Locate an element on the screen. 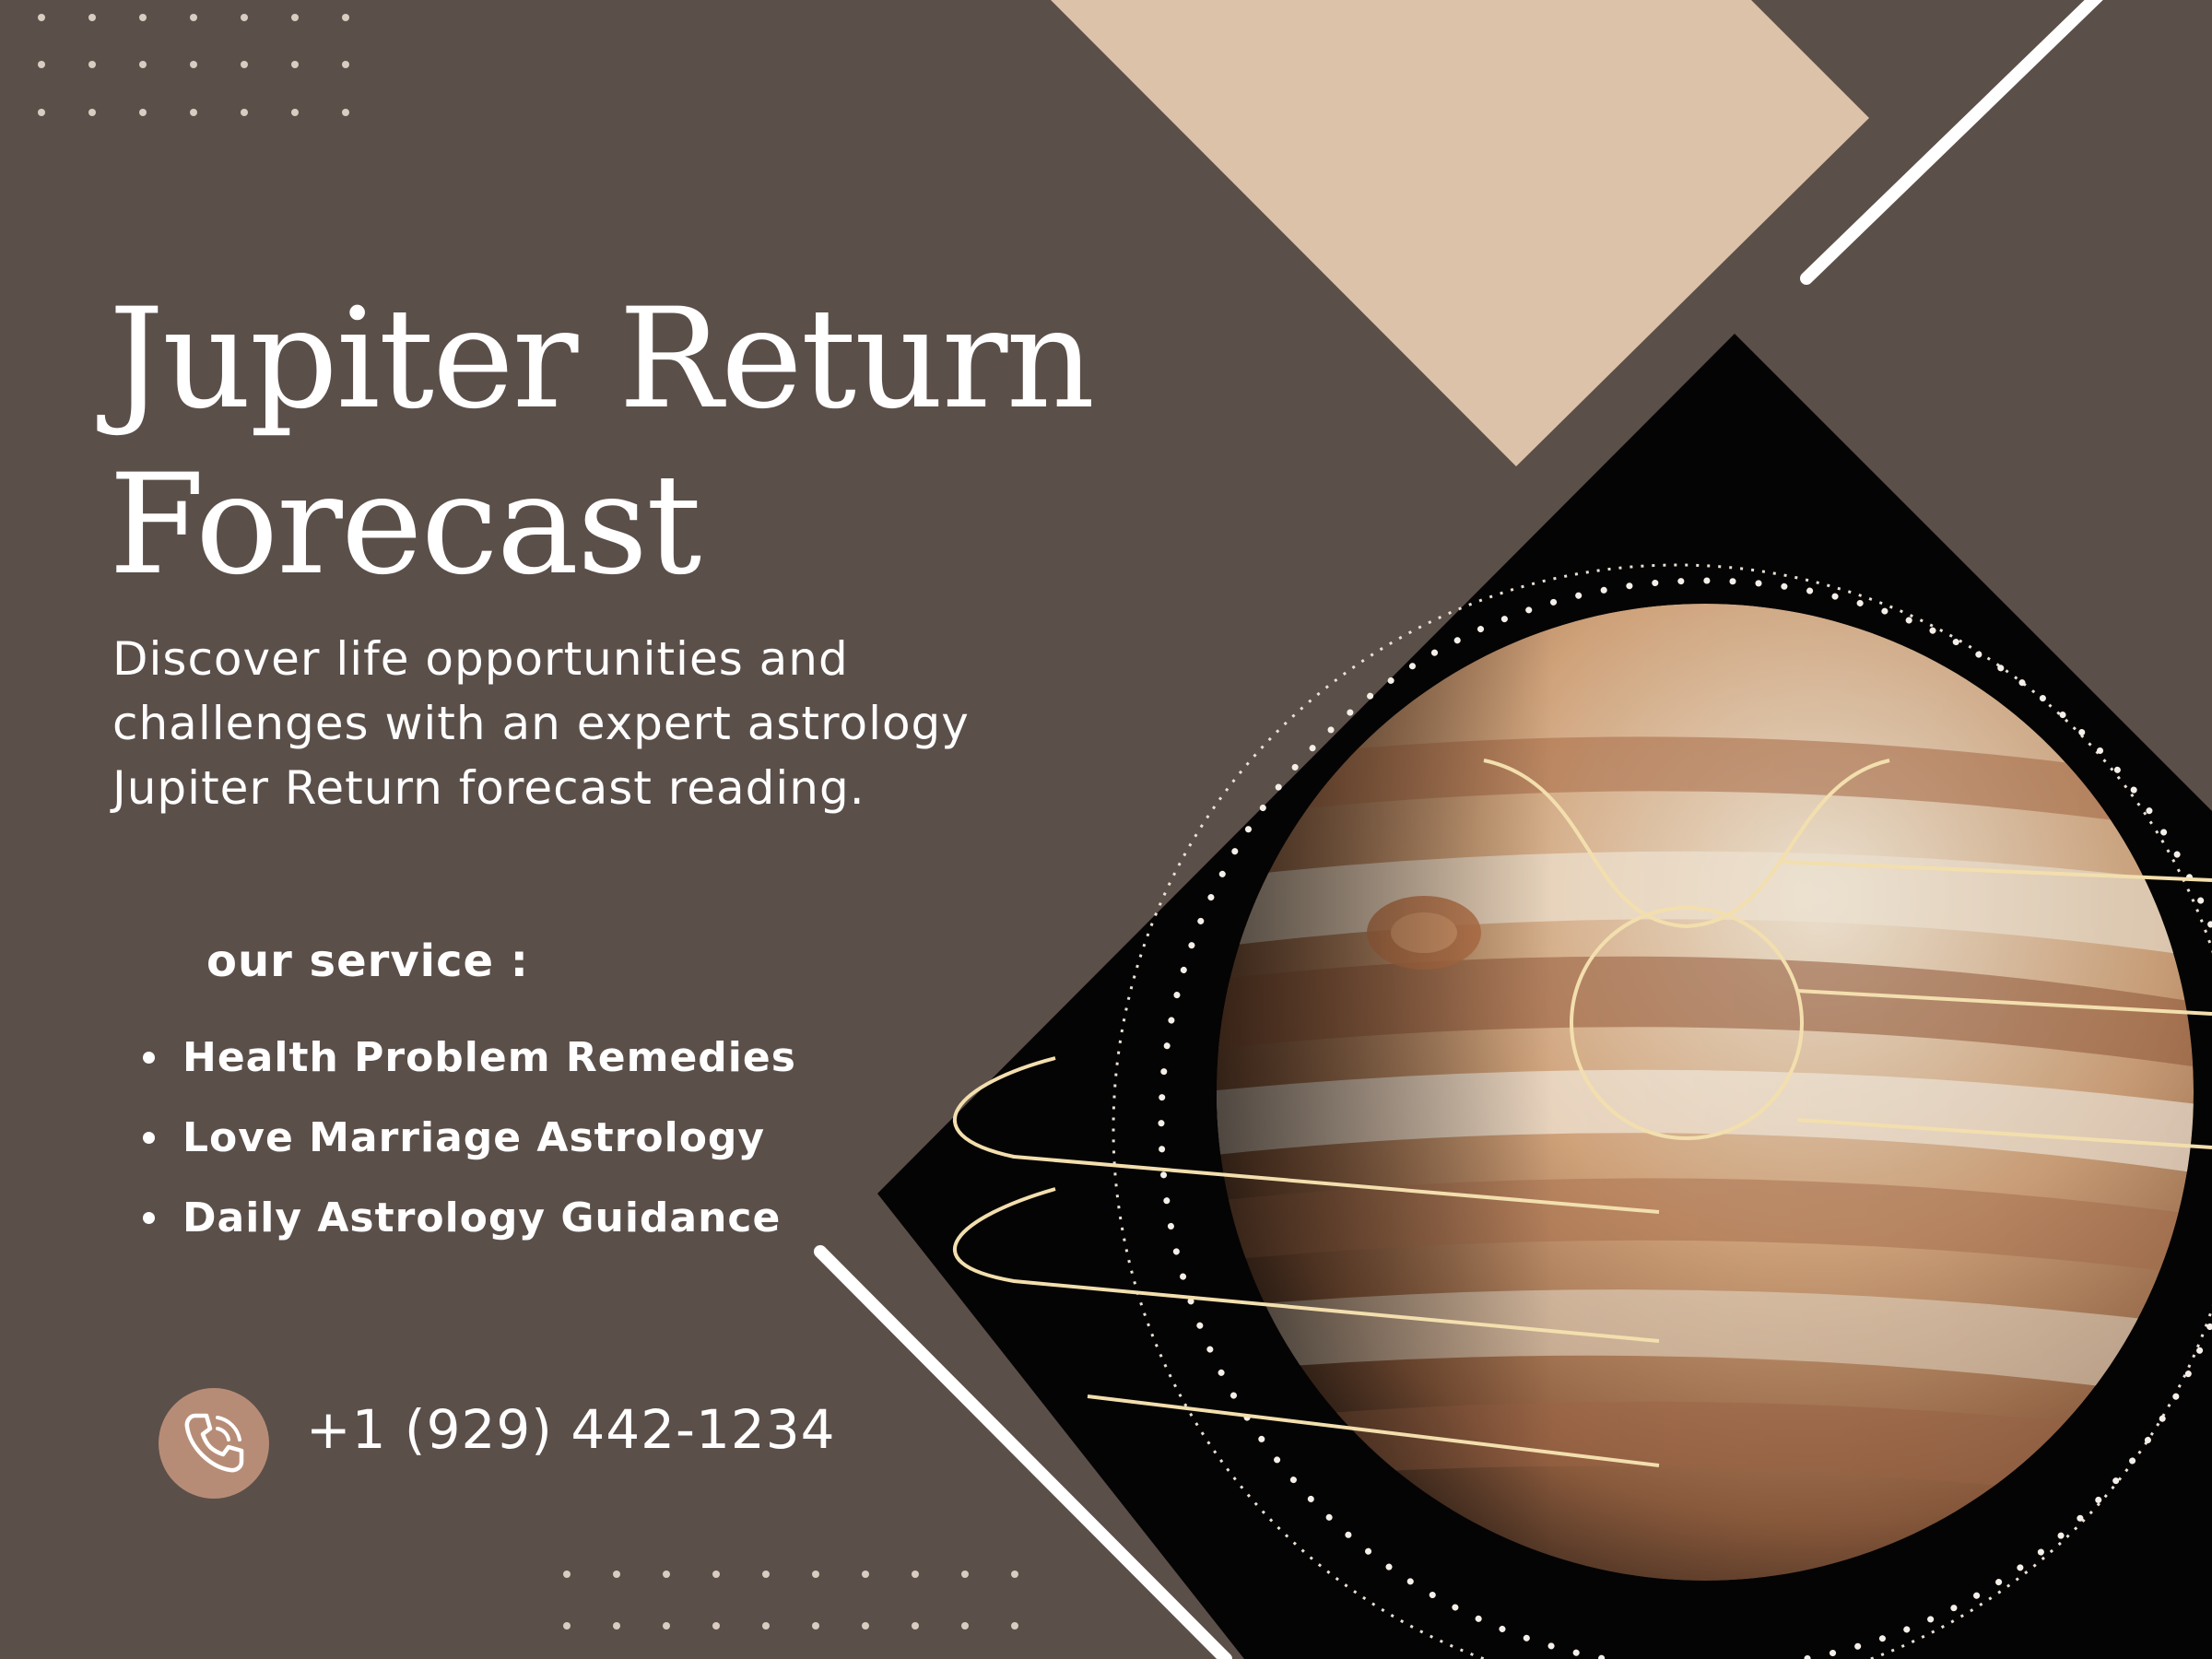  service-label: Health Problem Remedies is located at coordinates (489, 1057).